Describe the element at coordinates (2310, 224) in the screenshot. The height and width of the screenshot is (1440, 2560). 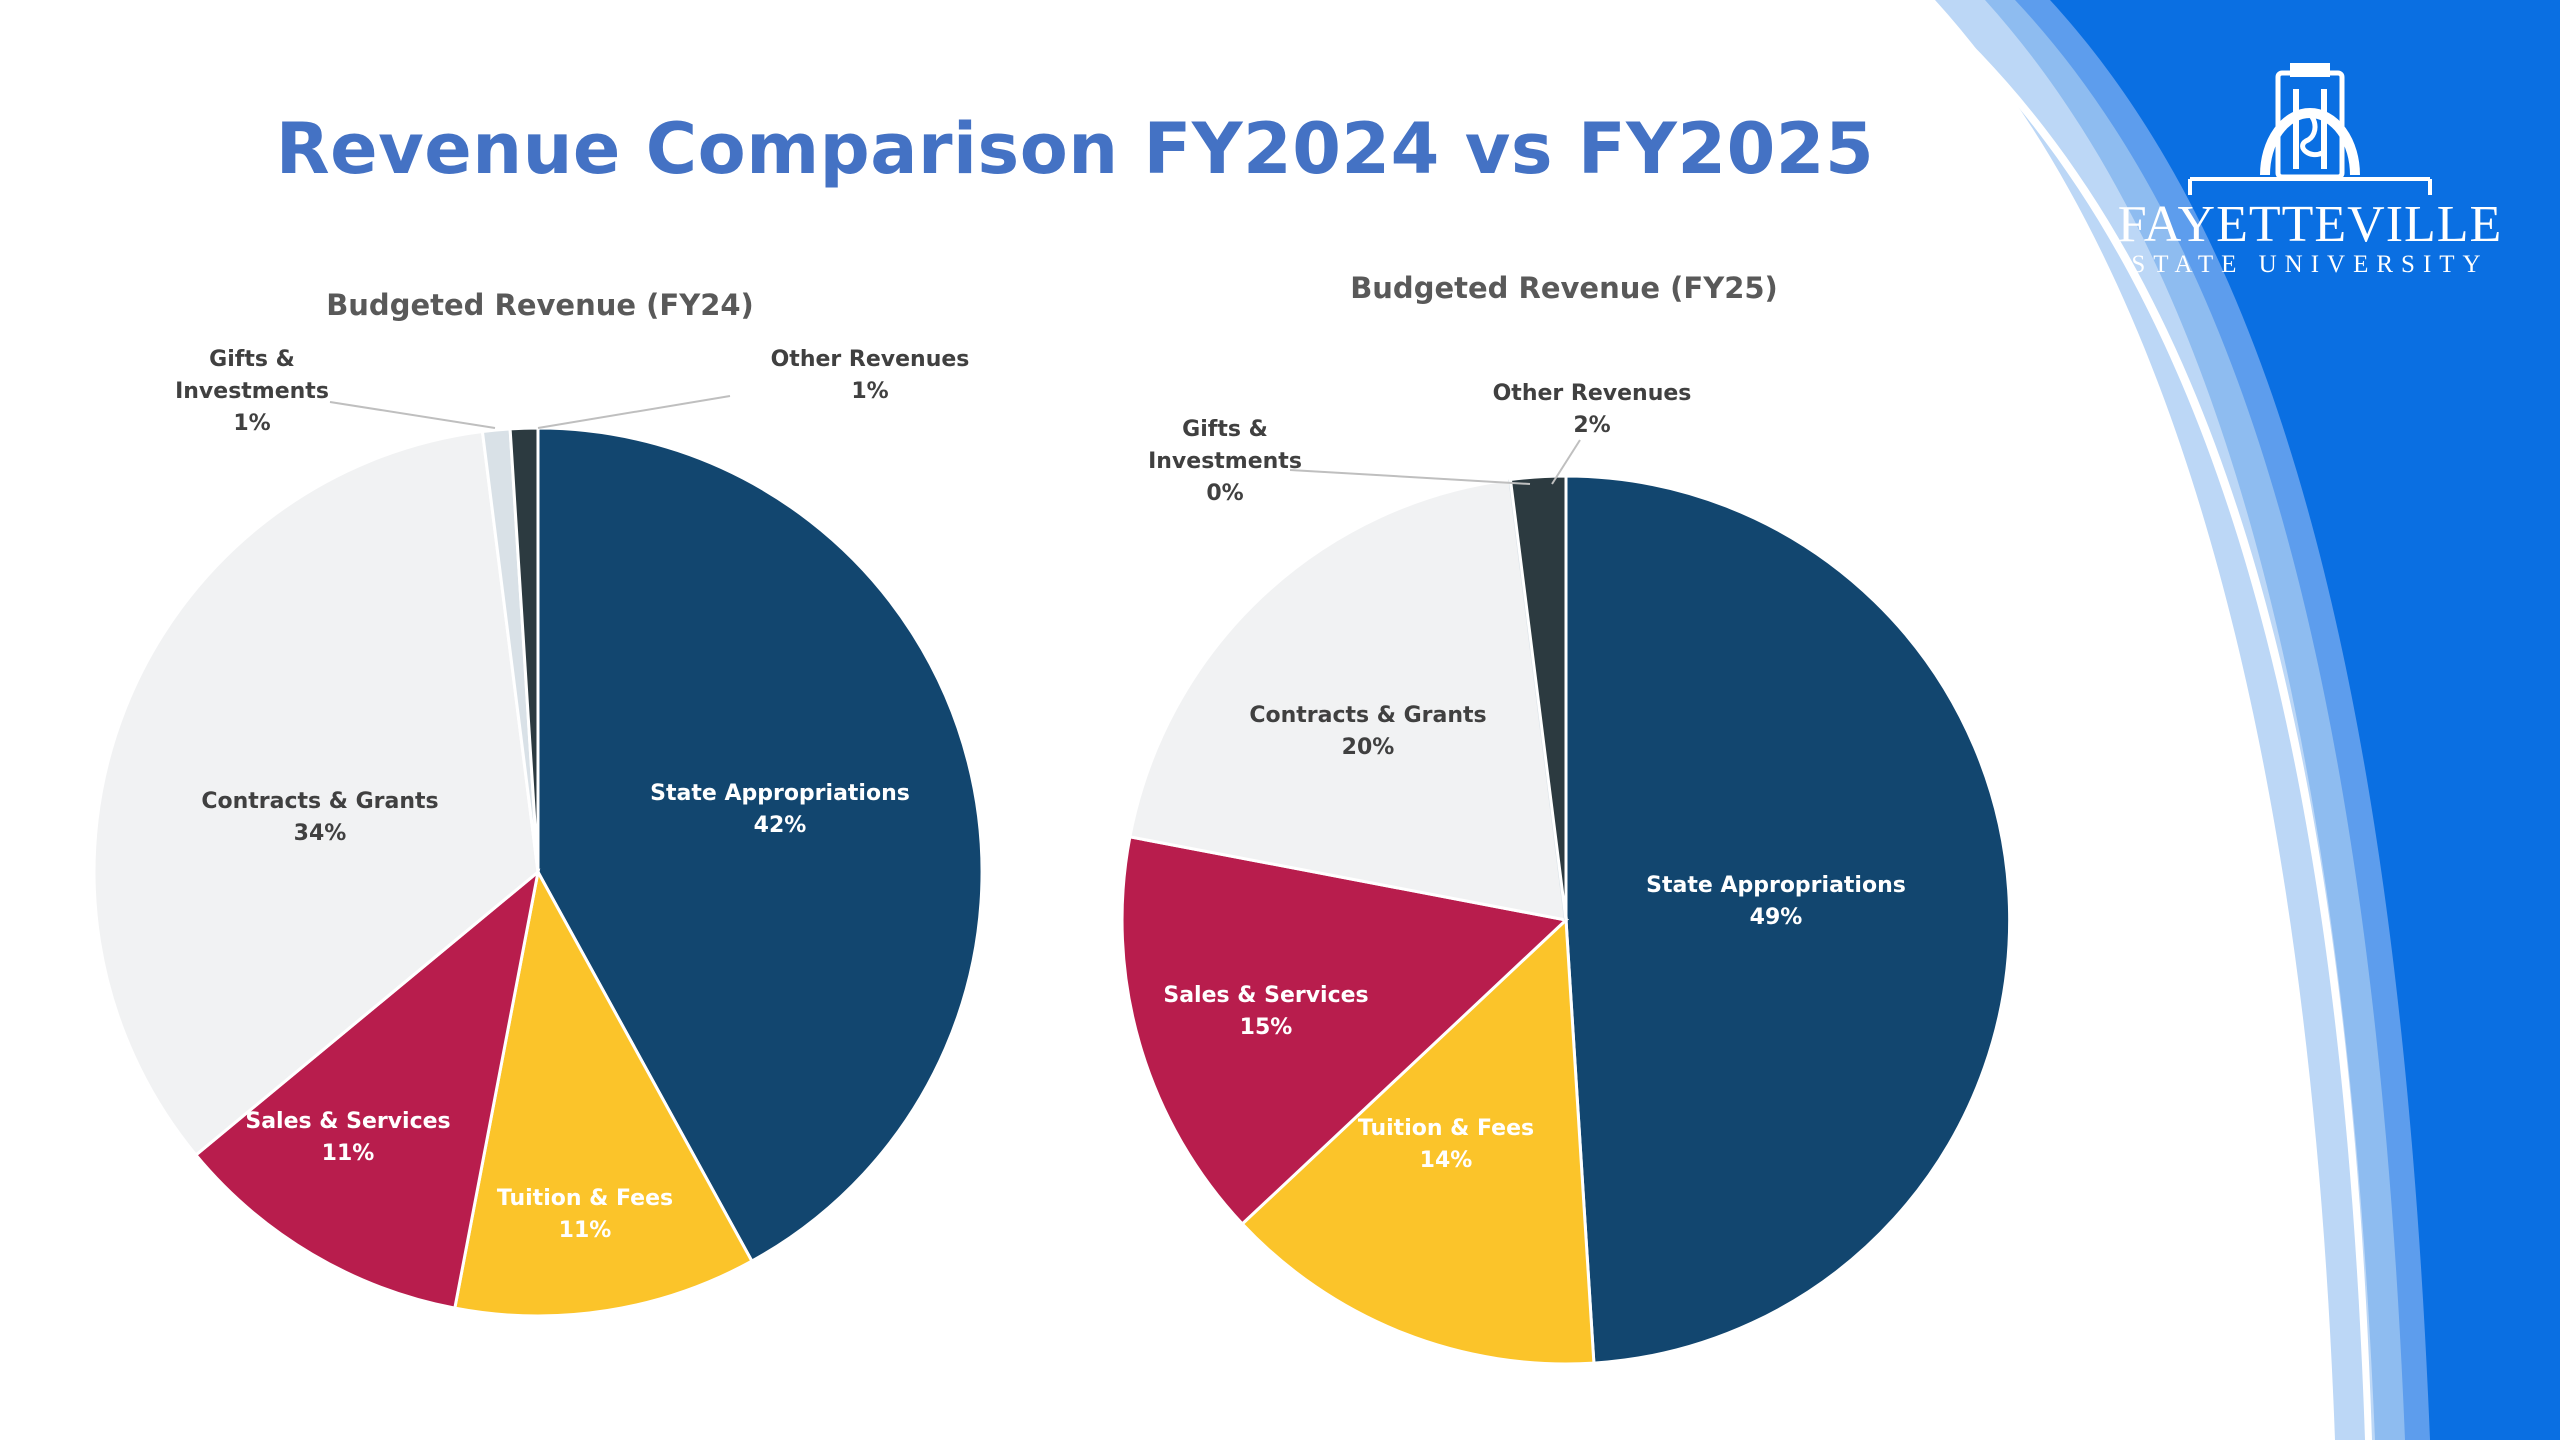
I see `logo-wordmark: FAYETTEVILLE` at that location.